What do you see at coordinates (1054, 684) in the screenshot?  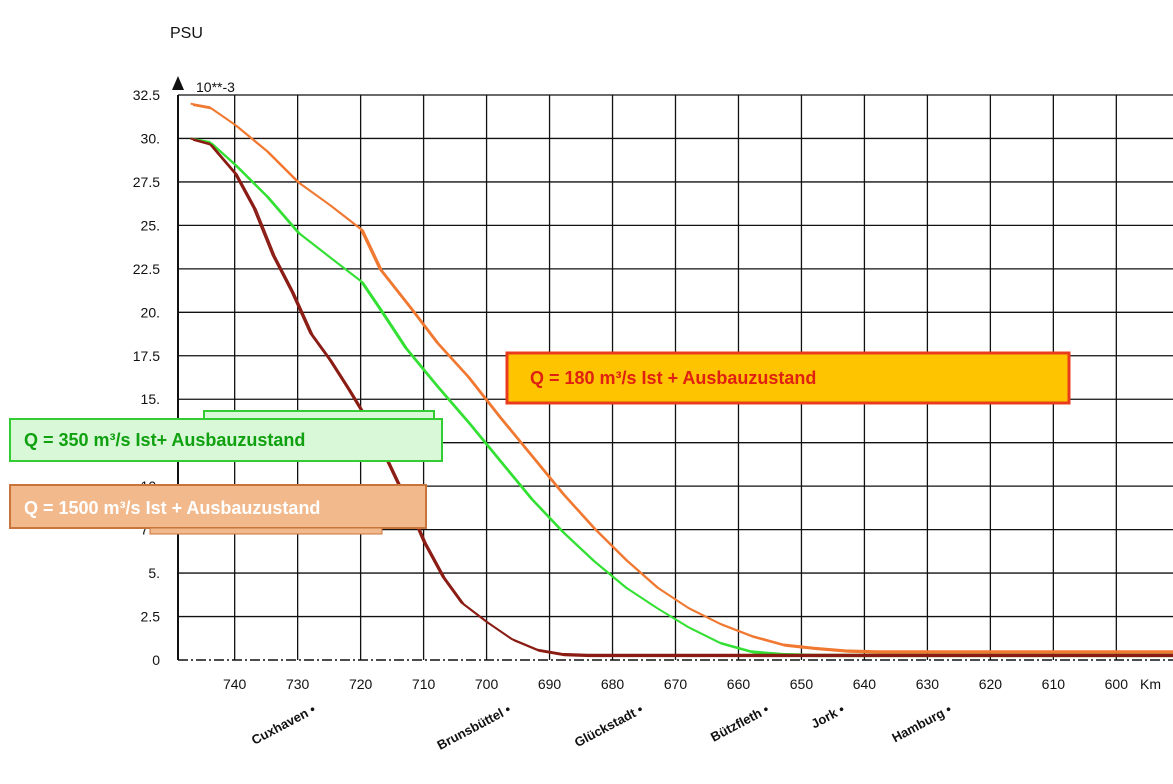 I see `x-tick-label: 610` at bounding box center [1054, 684].